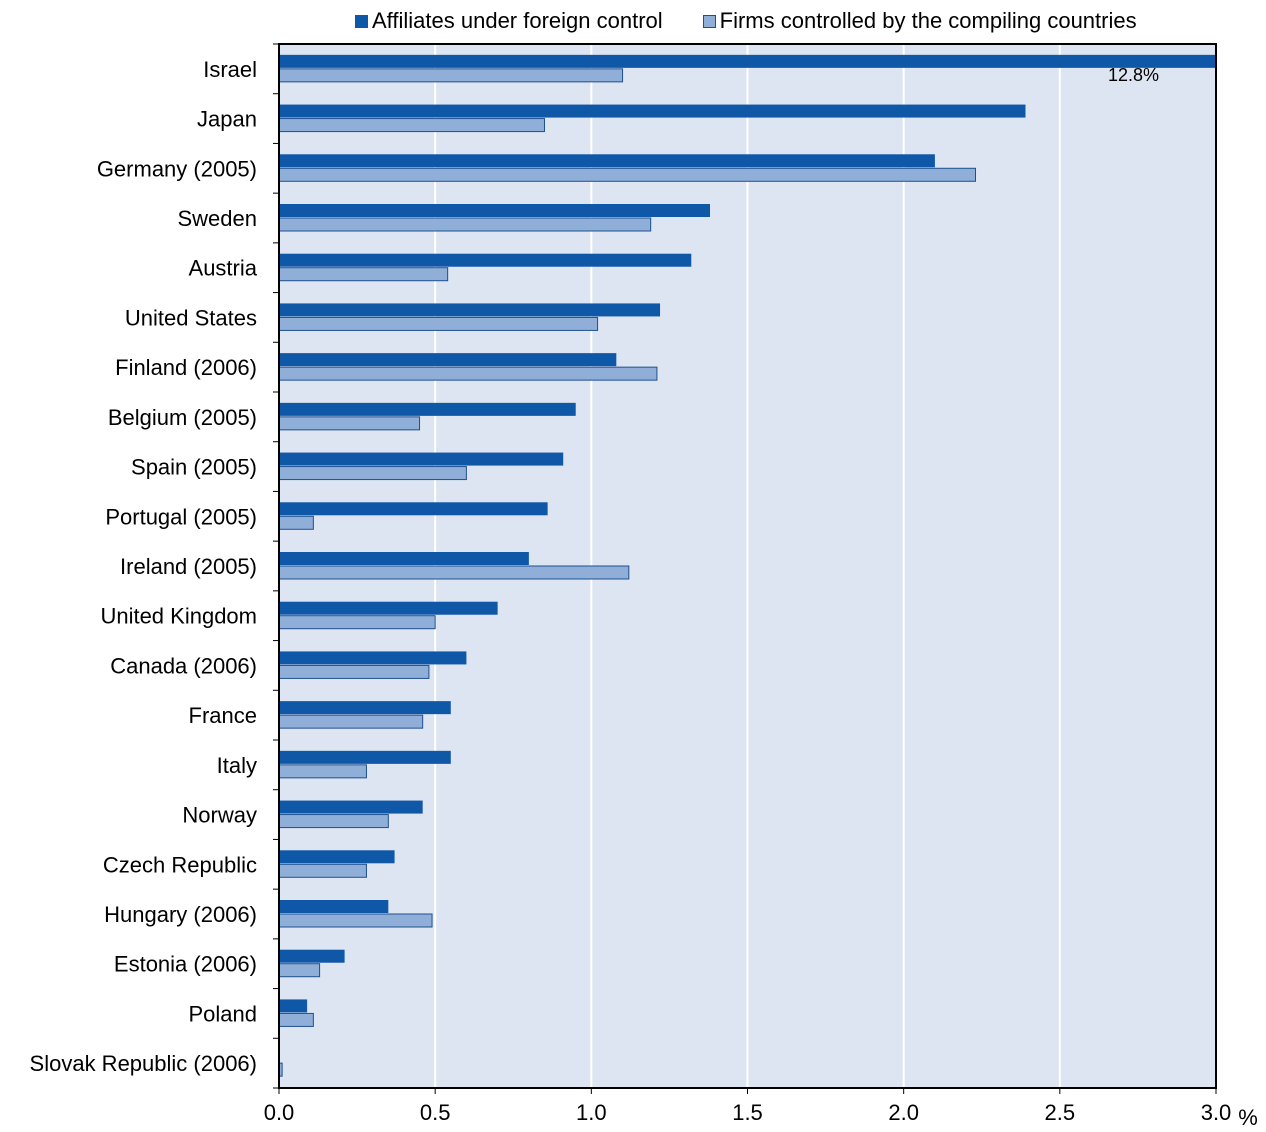 The image size is (1266, 1132). I want to click on y-category-label: Israel, so click(230, 69).